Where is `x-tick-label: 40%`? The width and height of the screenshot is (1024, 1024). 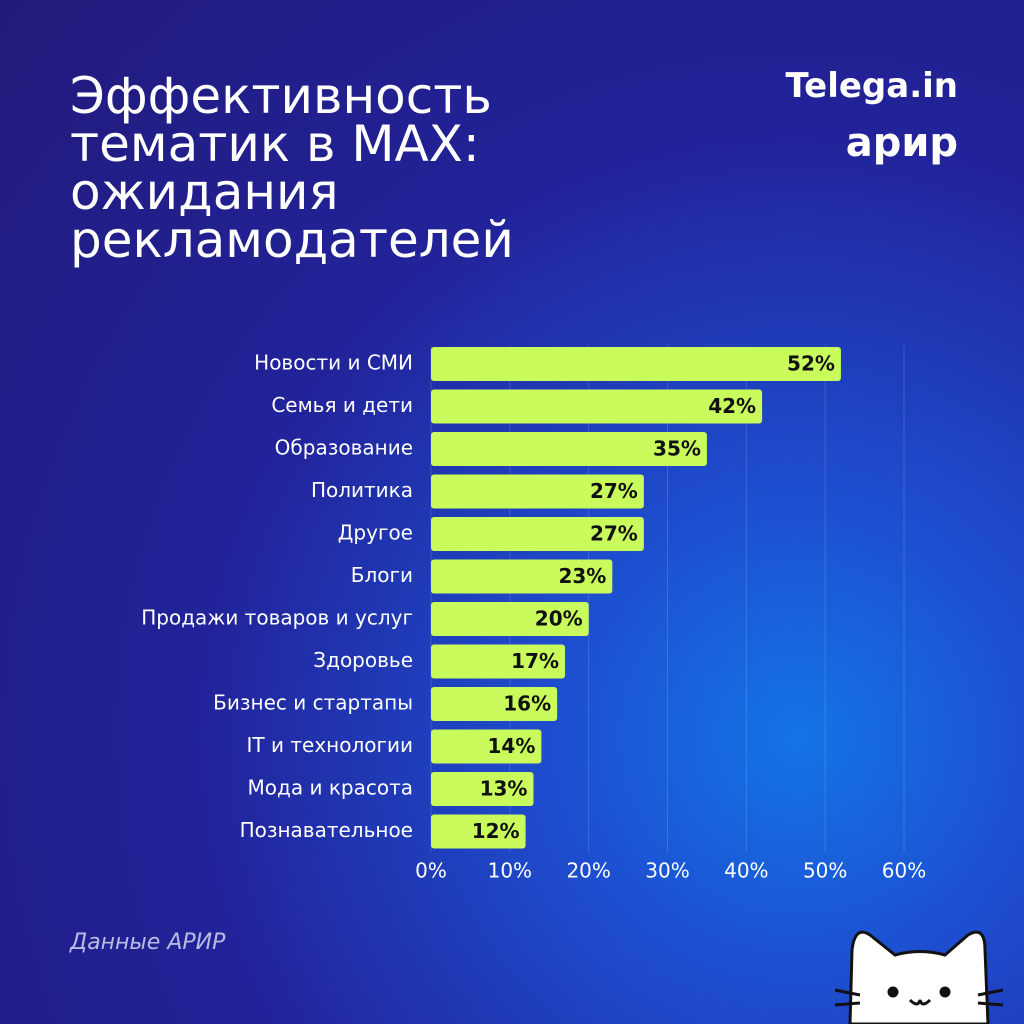
x-tick-label: 40% is located at coordinates (746, 871).